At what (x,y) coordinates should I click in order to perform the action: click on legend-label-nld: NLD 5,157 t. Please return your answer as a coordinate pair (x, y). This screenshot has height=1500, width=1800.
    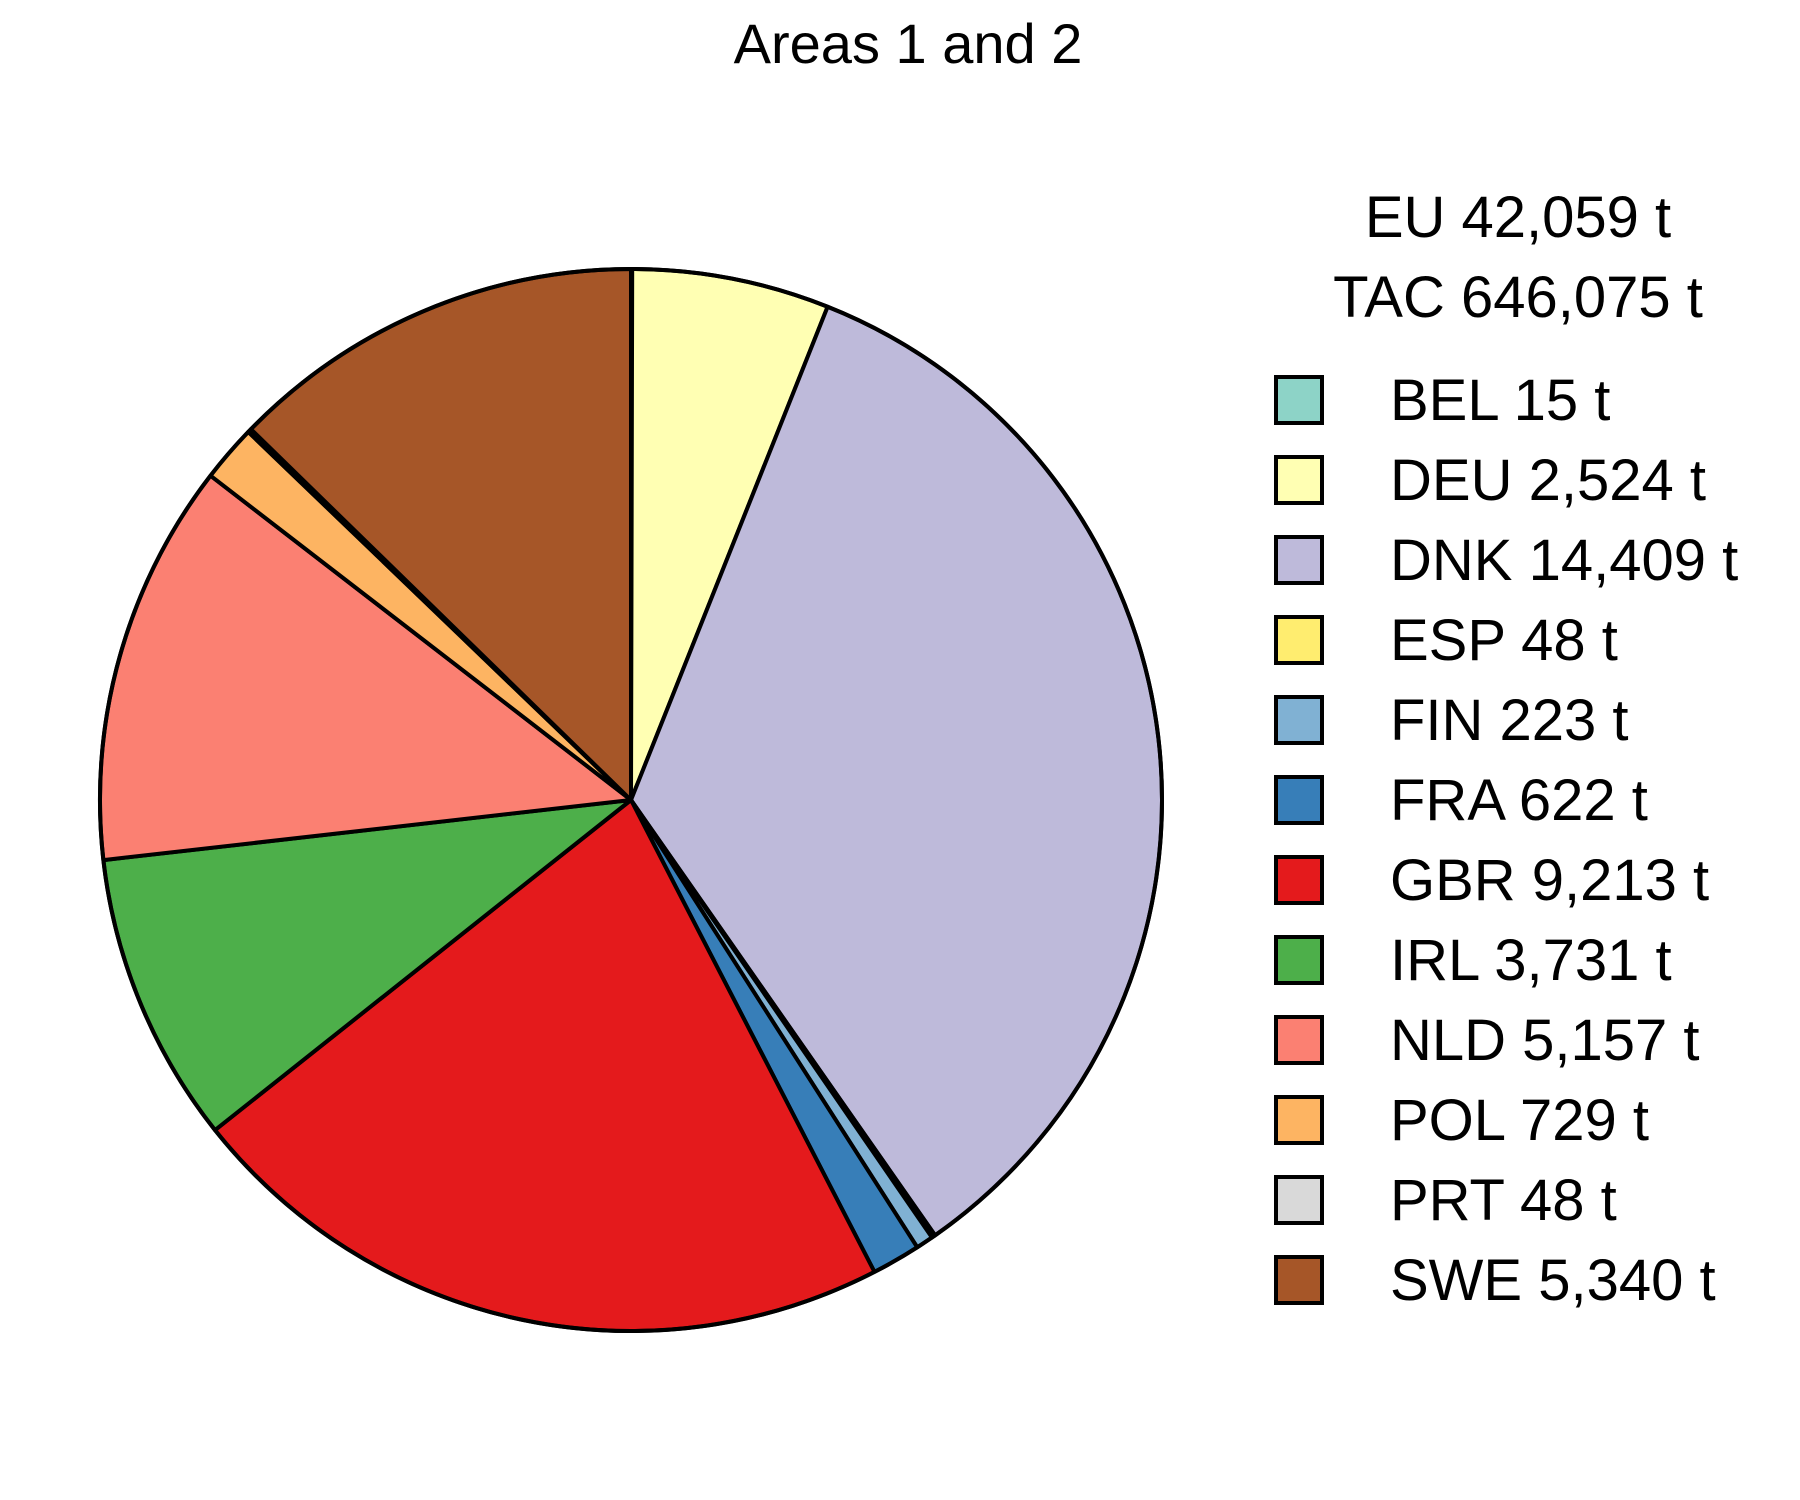
    Looking at the image, I should click on (1545, 1040).